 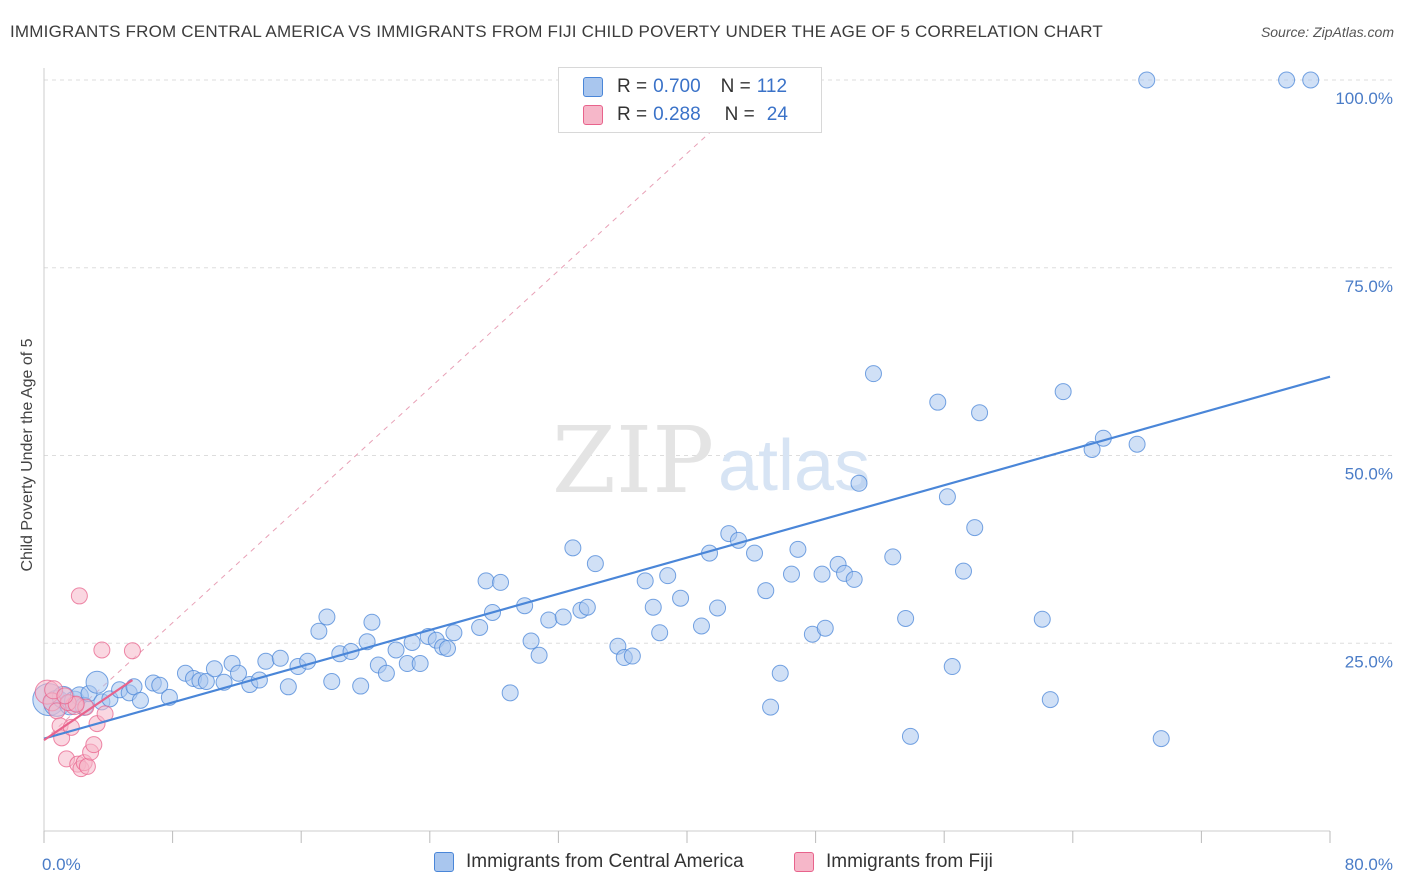 I want to click on bottom-legend-swatch-blue, so click(x=444, y=862).